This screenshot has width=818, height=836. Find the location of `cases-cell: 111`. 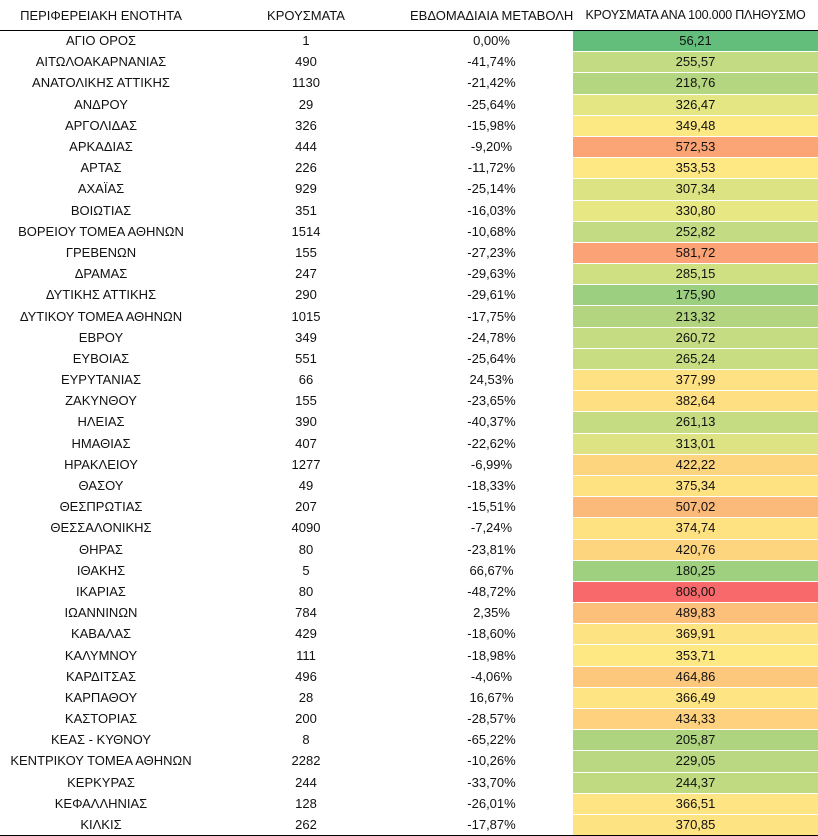

cases-cell: 111 is located at coordinates (306, 655).